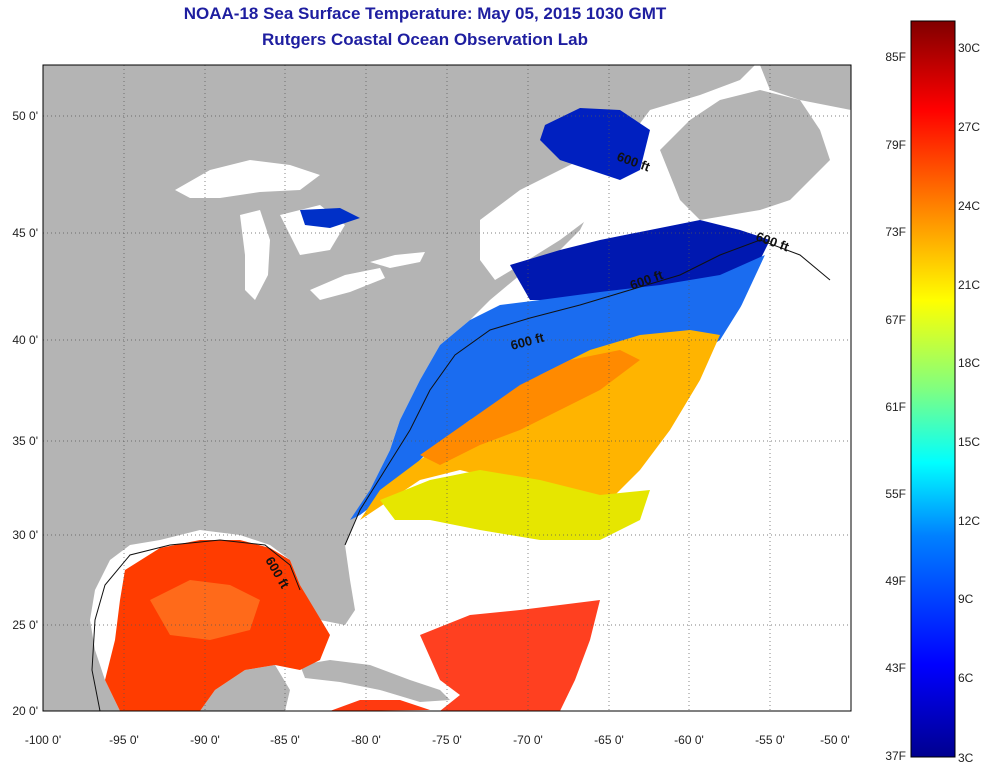  Describe the element at coordinates (124, 740) in the screenshot. I see `lon-label: -95 0'` at that location.